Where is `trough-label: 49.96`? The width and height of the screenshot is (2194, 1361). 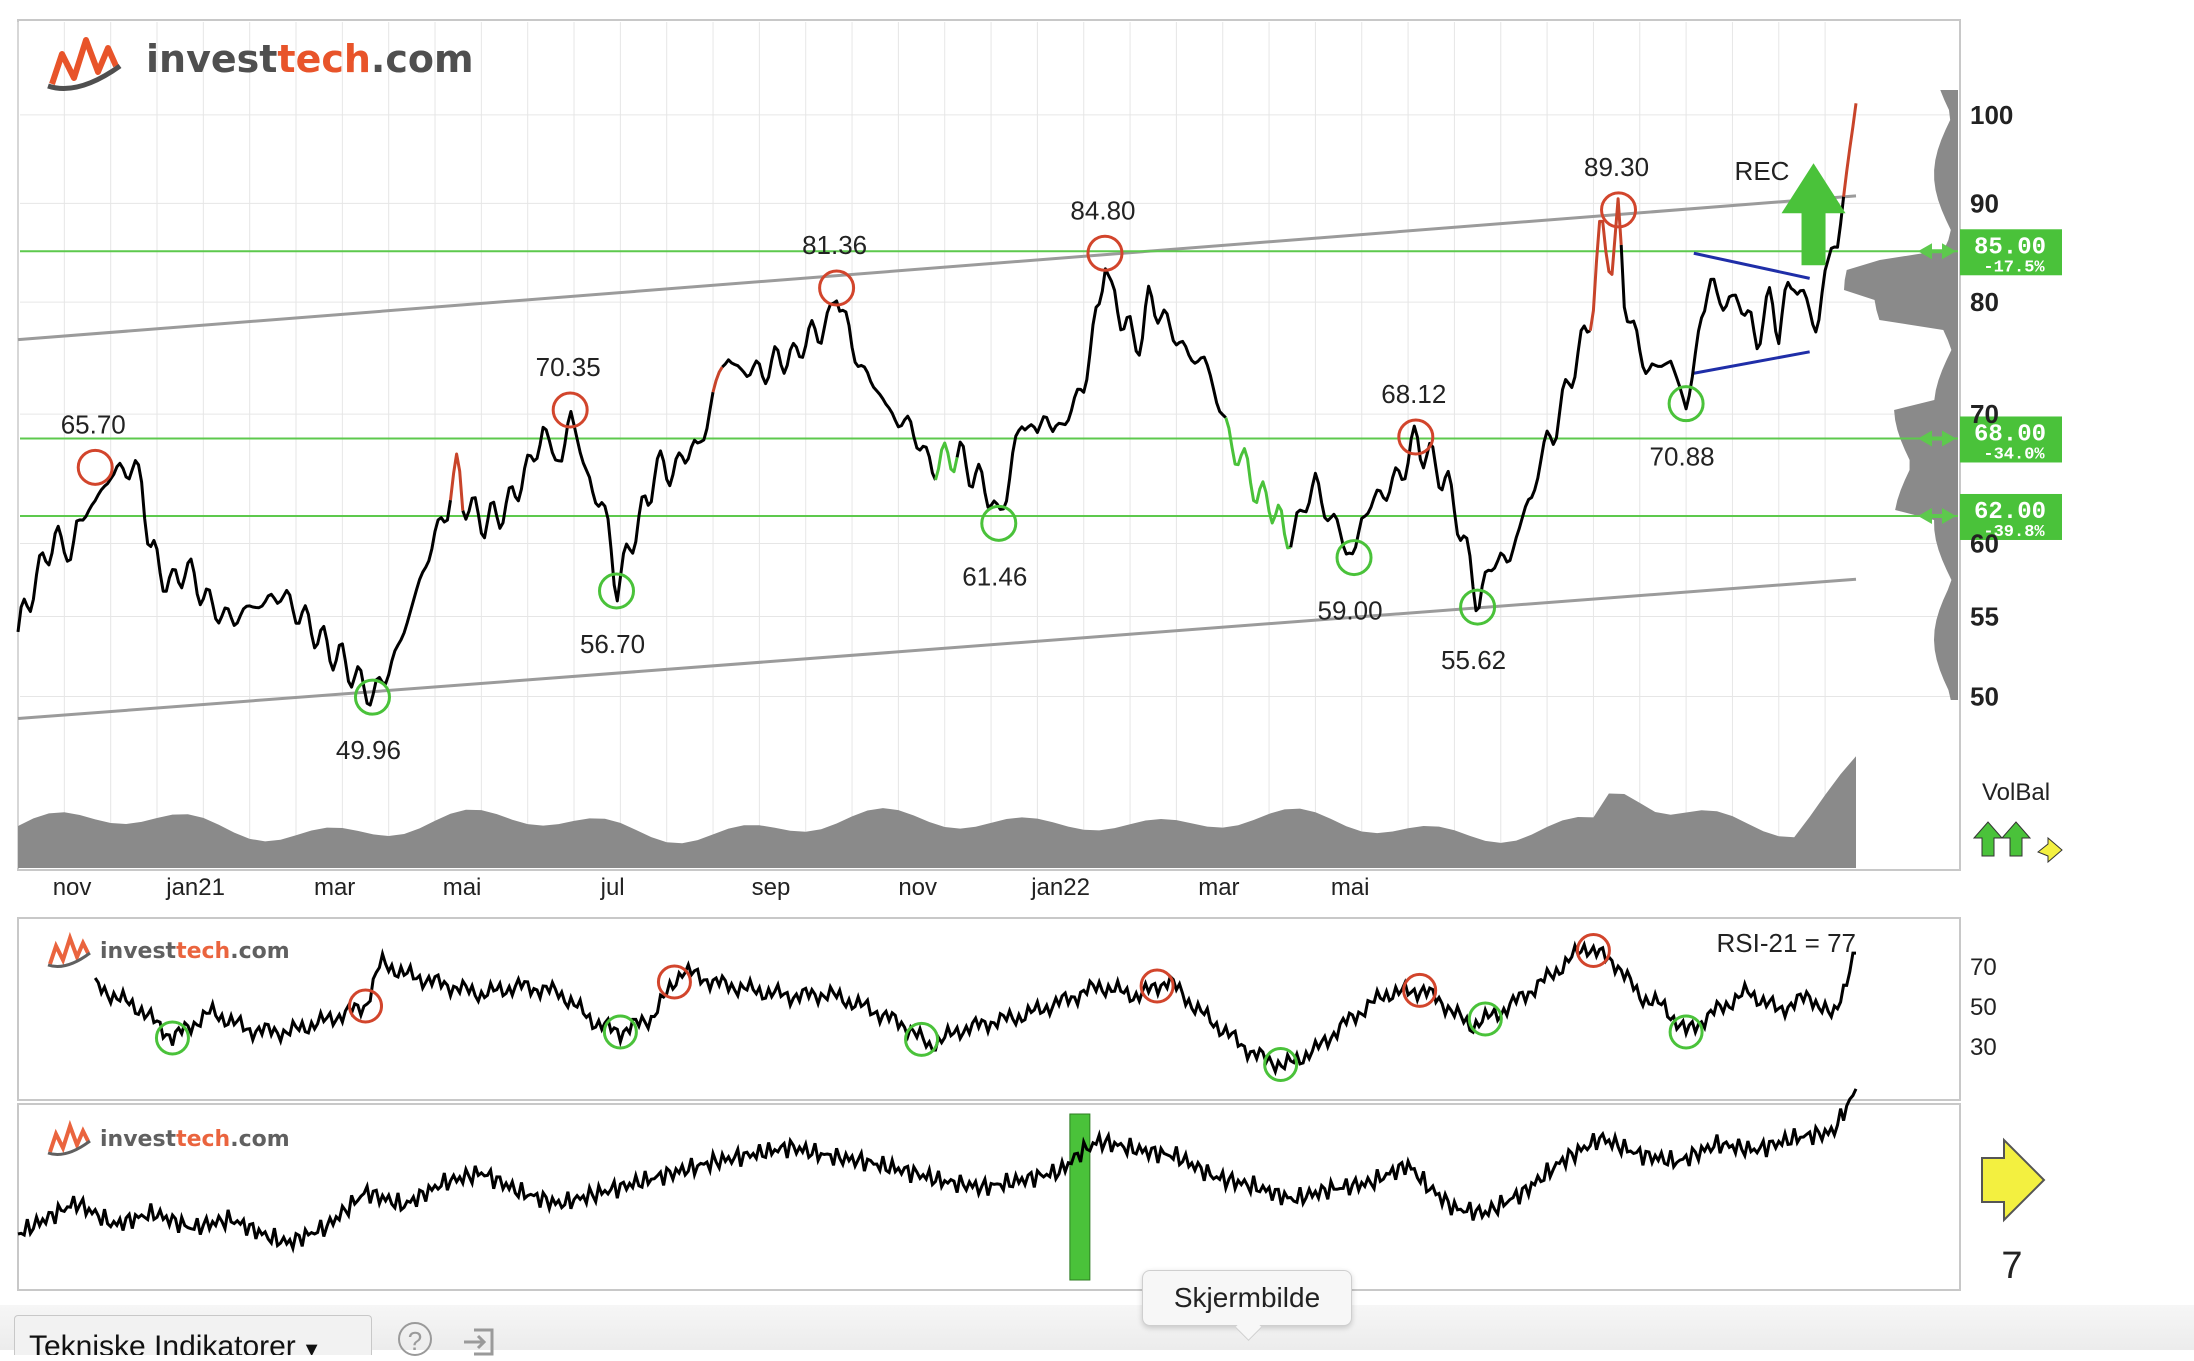 trough-label: 49.96 is located at coordinates (368, 750).